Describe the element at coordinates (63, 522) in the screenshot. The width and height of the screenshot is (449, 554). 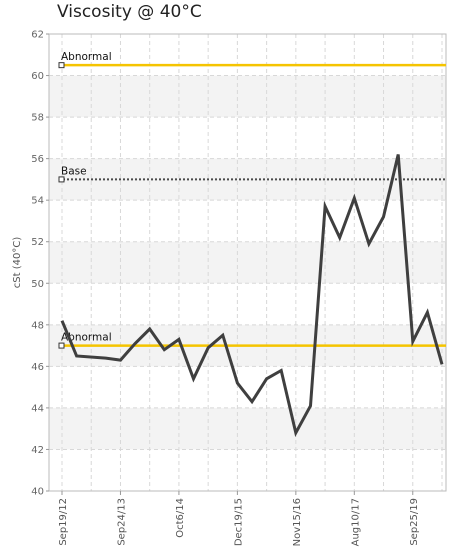
I see `x-tick-label: Sep19/12` at that location.